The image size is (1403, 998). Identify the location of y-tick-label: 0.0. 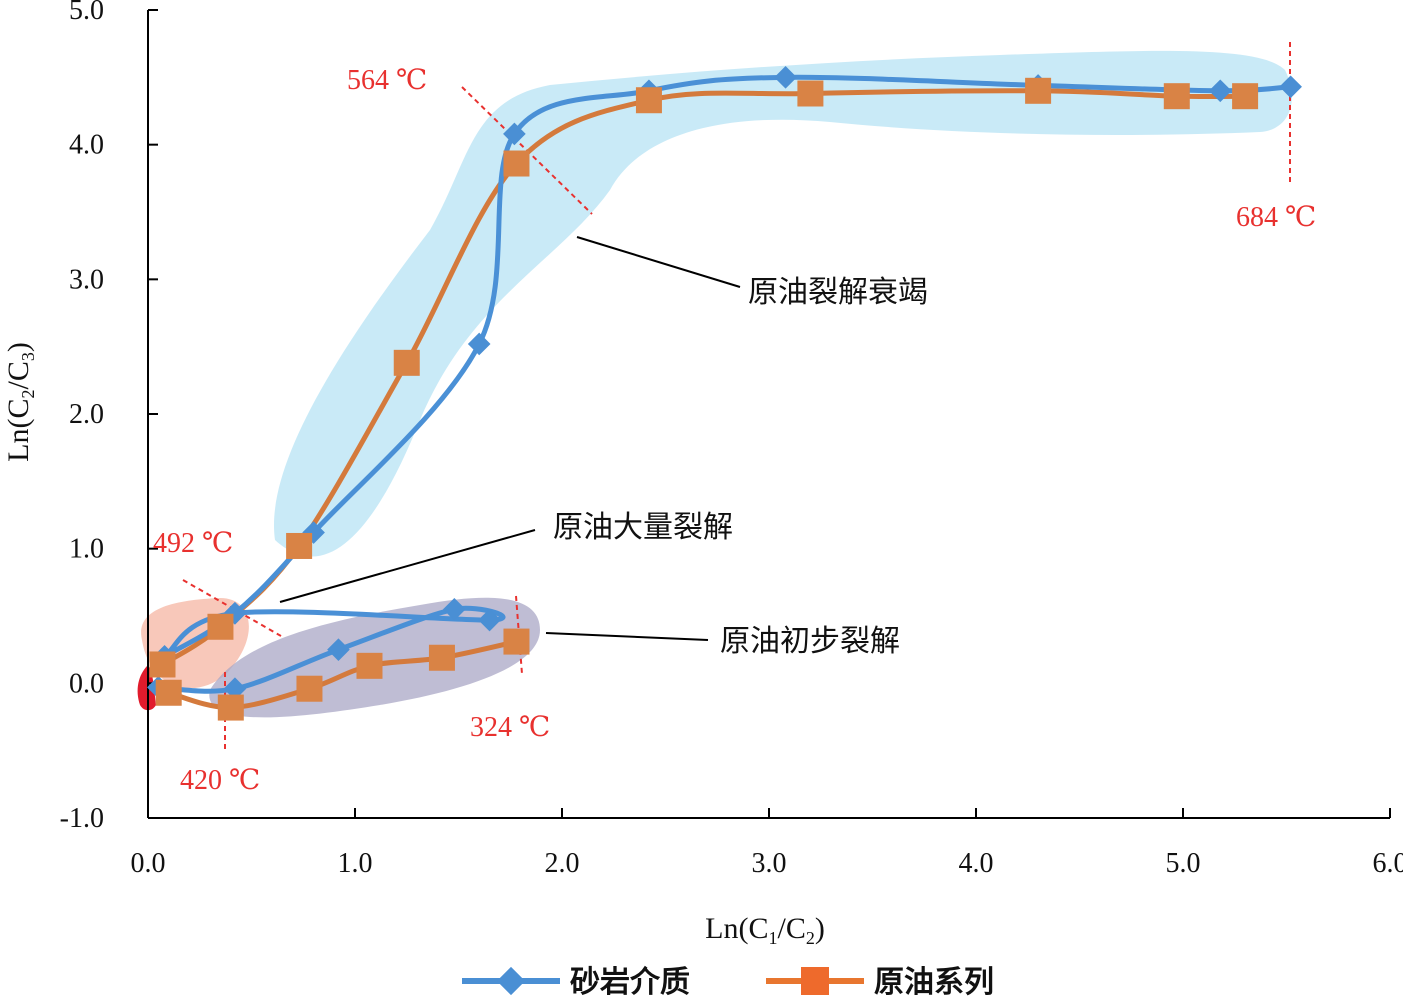
(86, 683).